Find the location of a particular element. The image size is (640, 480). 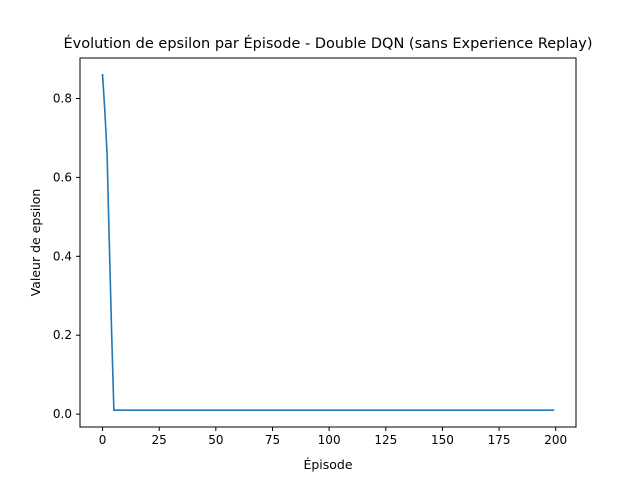

x-tick-label: 25 is located at coordinates (159, 440).